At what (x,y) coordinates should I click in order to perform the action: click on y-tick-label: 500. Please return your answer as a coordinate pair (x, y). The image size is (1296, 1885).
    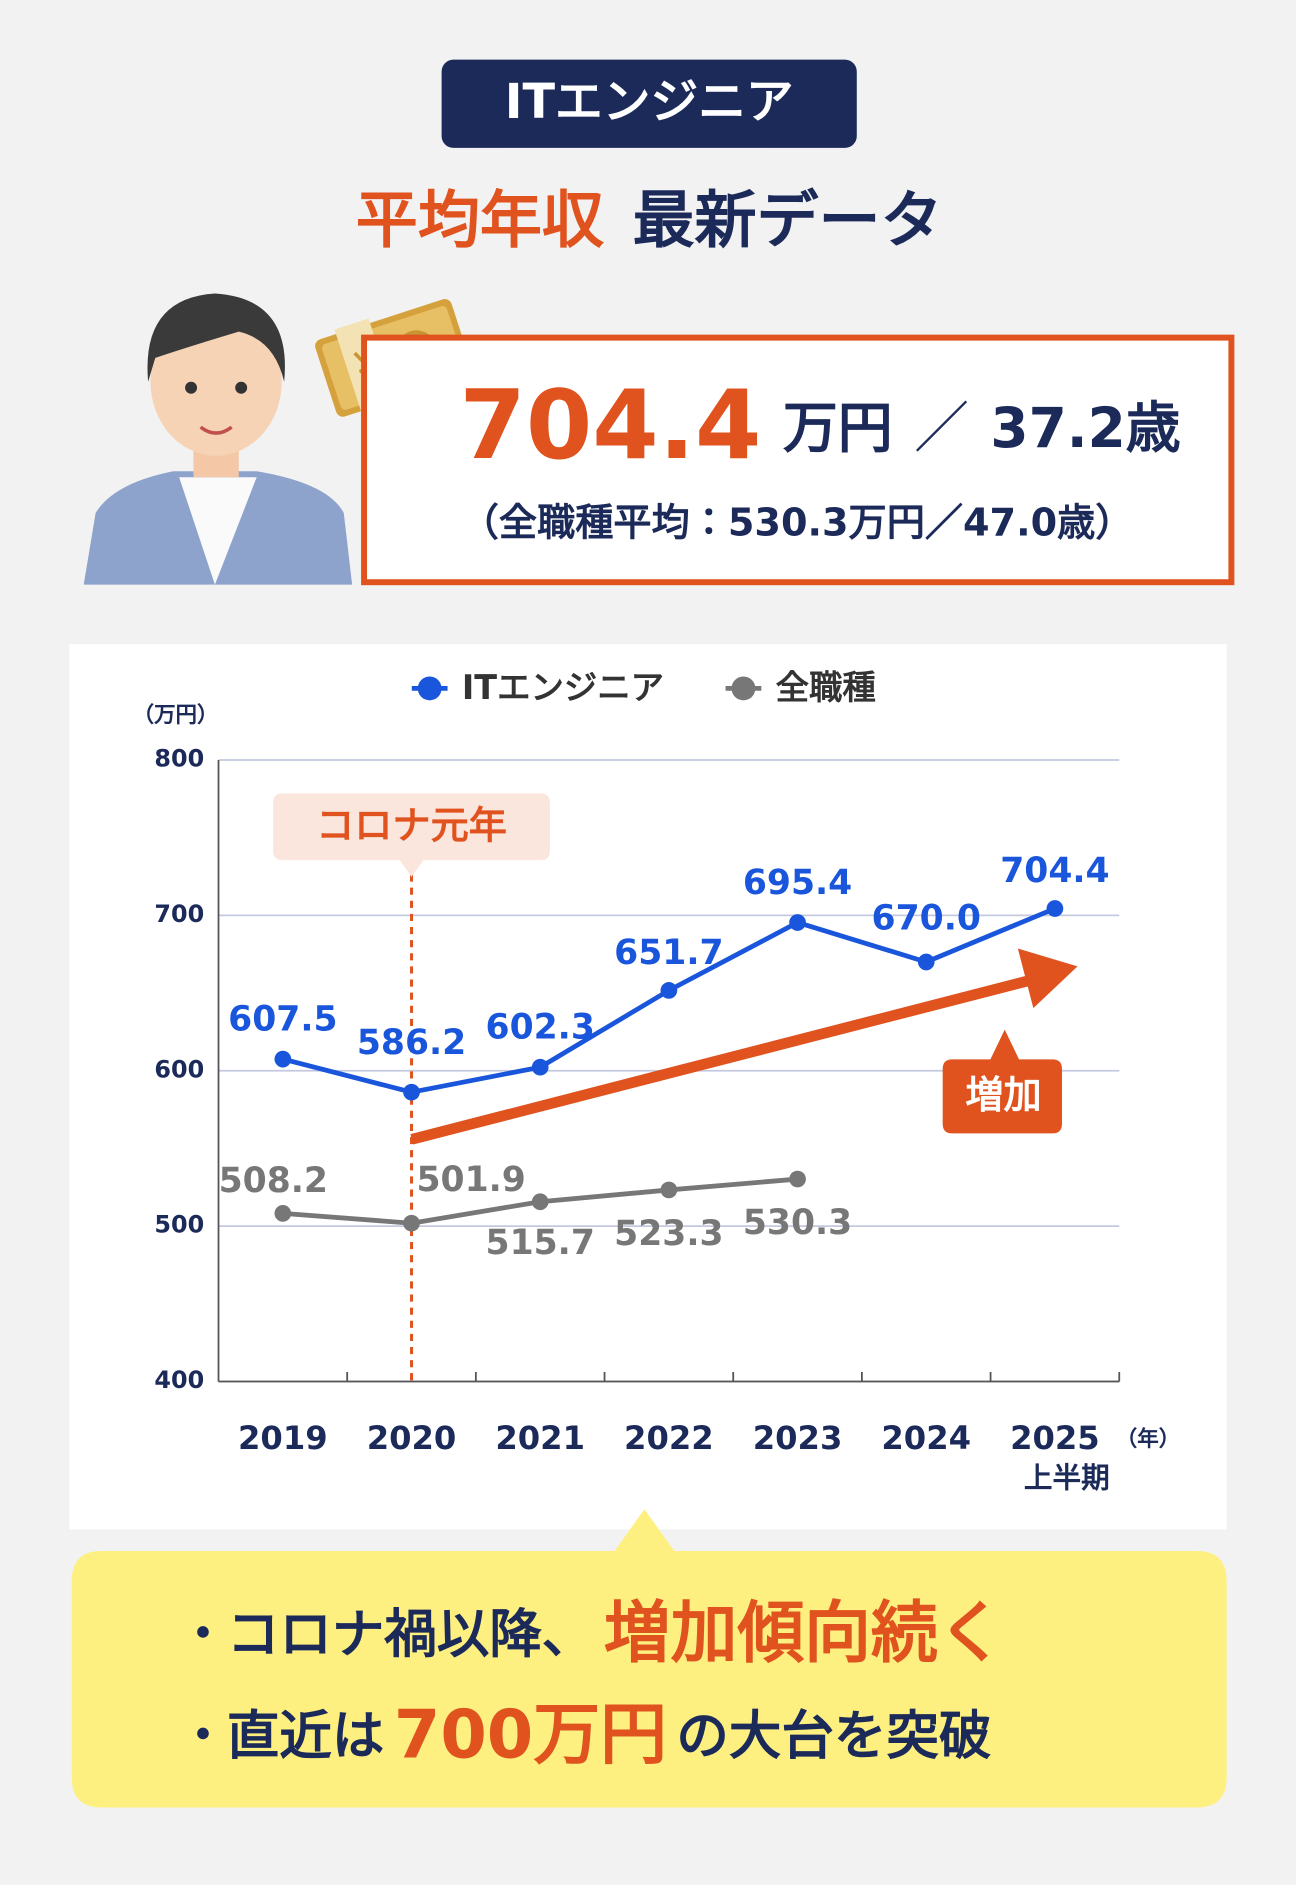
    Looking at the image, I should click on (179, 1225).